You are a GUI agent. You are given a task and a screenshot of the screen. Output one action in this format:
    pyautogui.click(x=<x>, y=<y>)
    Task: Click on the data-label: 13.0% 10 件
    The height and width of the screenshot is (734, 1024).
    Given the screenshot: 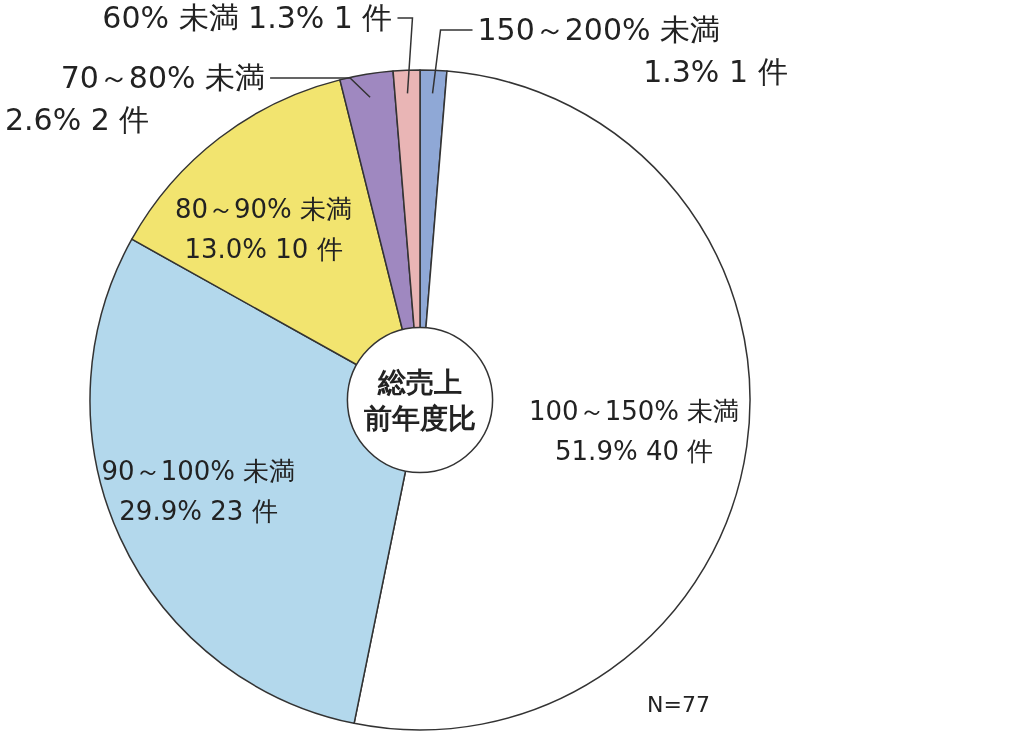 What is the action you would take?
    pyautogui.click(x=263, y=249)
    